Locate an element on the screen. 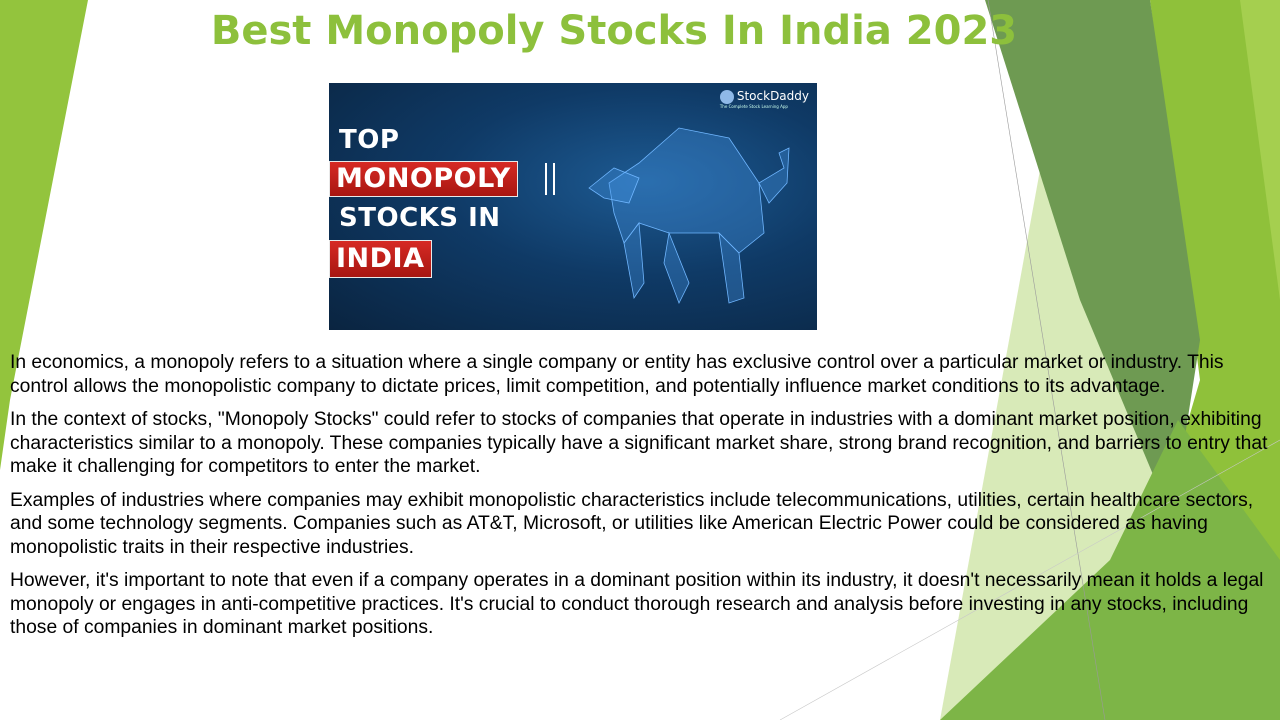 The height and width of the screenshot is (720, 1280). slide-title: Best Monopoly Stocks In India 2023 is located at coordinates (614, 31).